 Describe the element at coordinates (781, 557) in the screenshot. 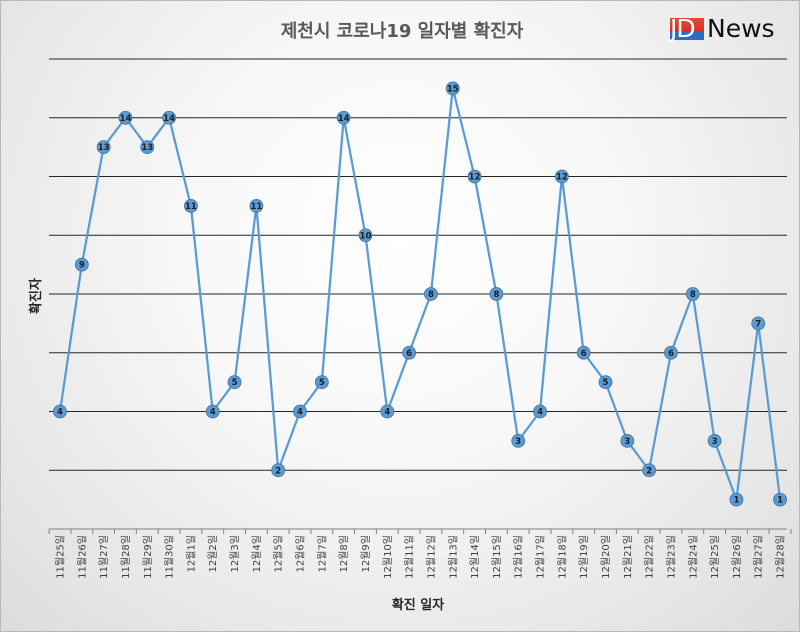

I see `x-tick-label: 12월28일` at that location.